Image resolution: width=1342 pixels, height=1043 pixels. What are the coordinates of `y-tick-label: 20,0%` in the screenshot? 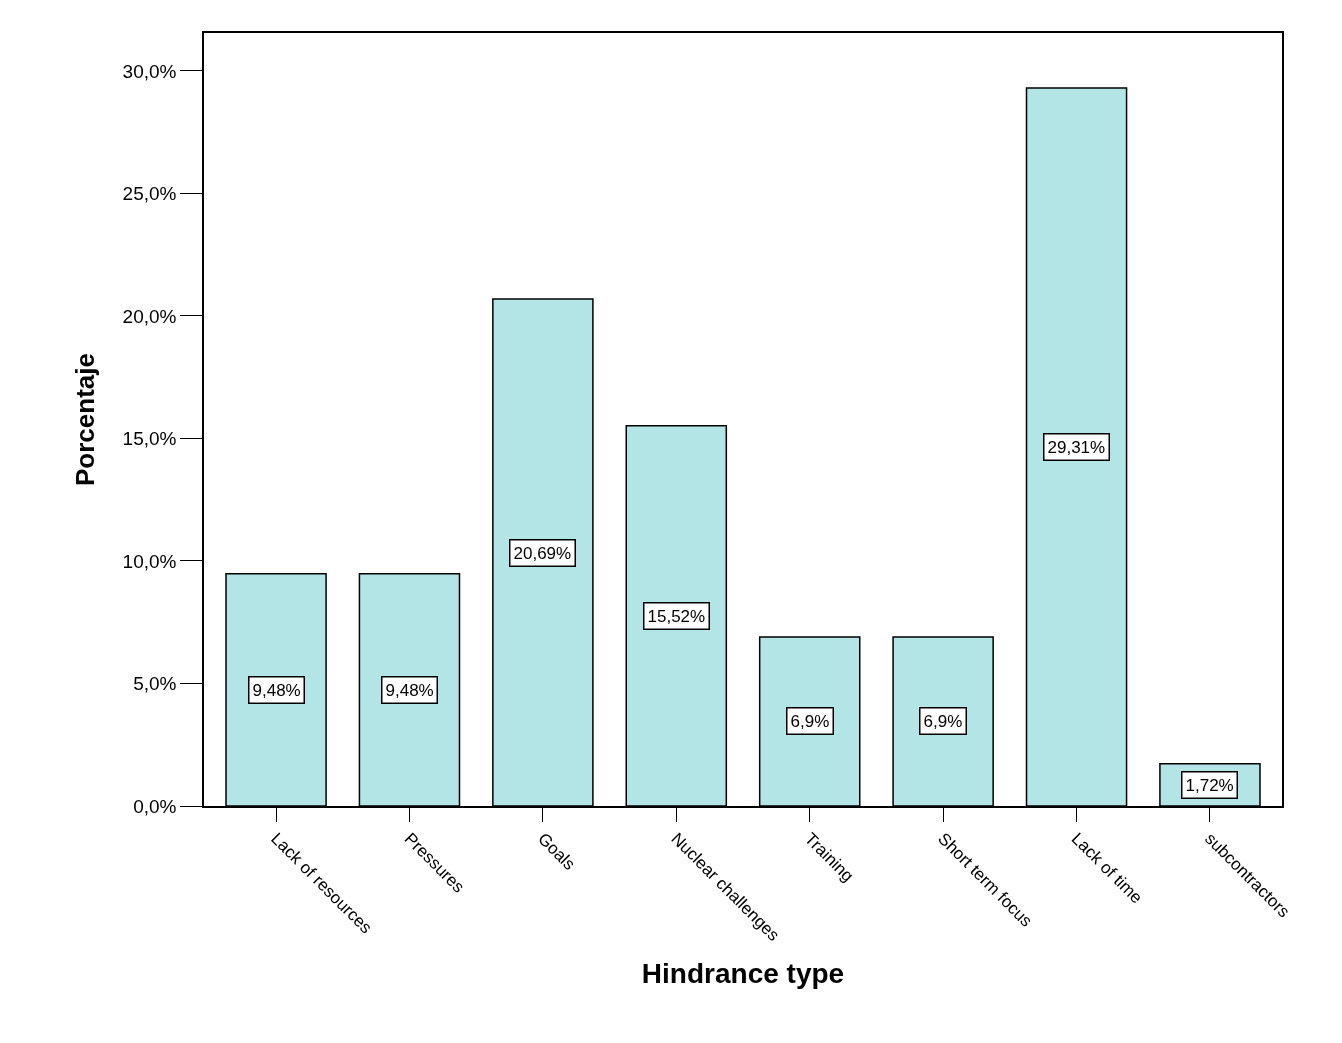 It's located at (149, 316).